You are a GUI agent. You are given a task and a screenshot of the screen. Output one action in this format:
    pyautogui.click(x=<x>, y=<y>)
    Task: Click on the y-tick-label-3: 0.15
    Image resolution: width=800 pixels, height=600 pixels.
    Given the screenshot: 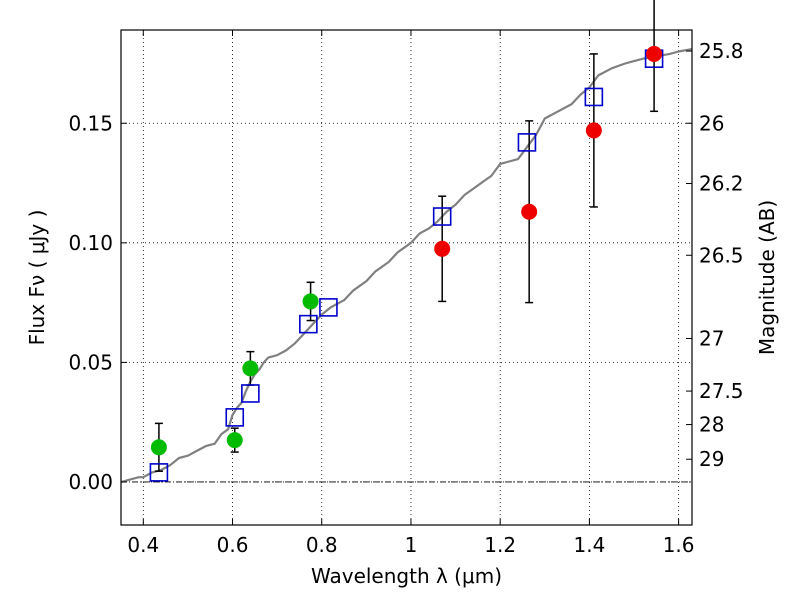 What is the action you would take?
    pyautogui.click(x=90, y=123)
    